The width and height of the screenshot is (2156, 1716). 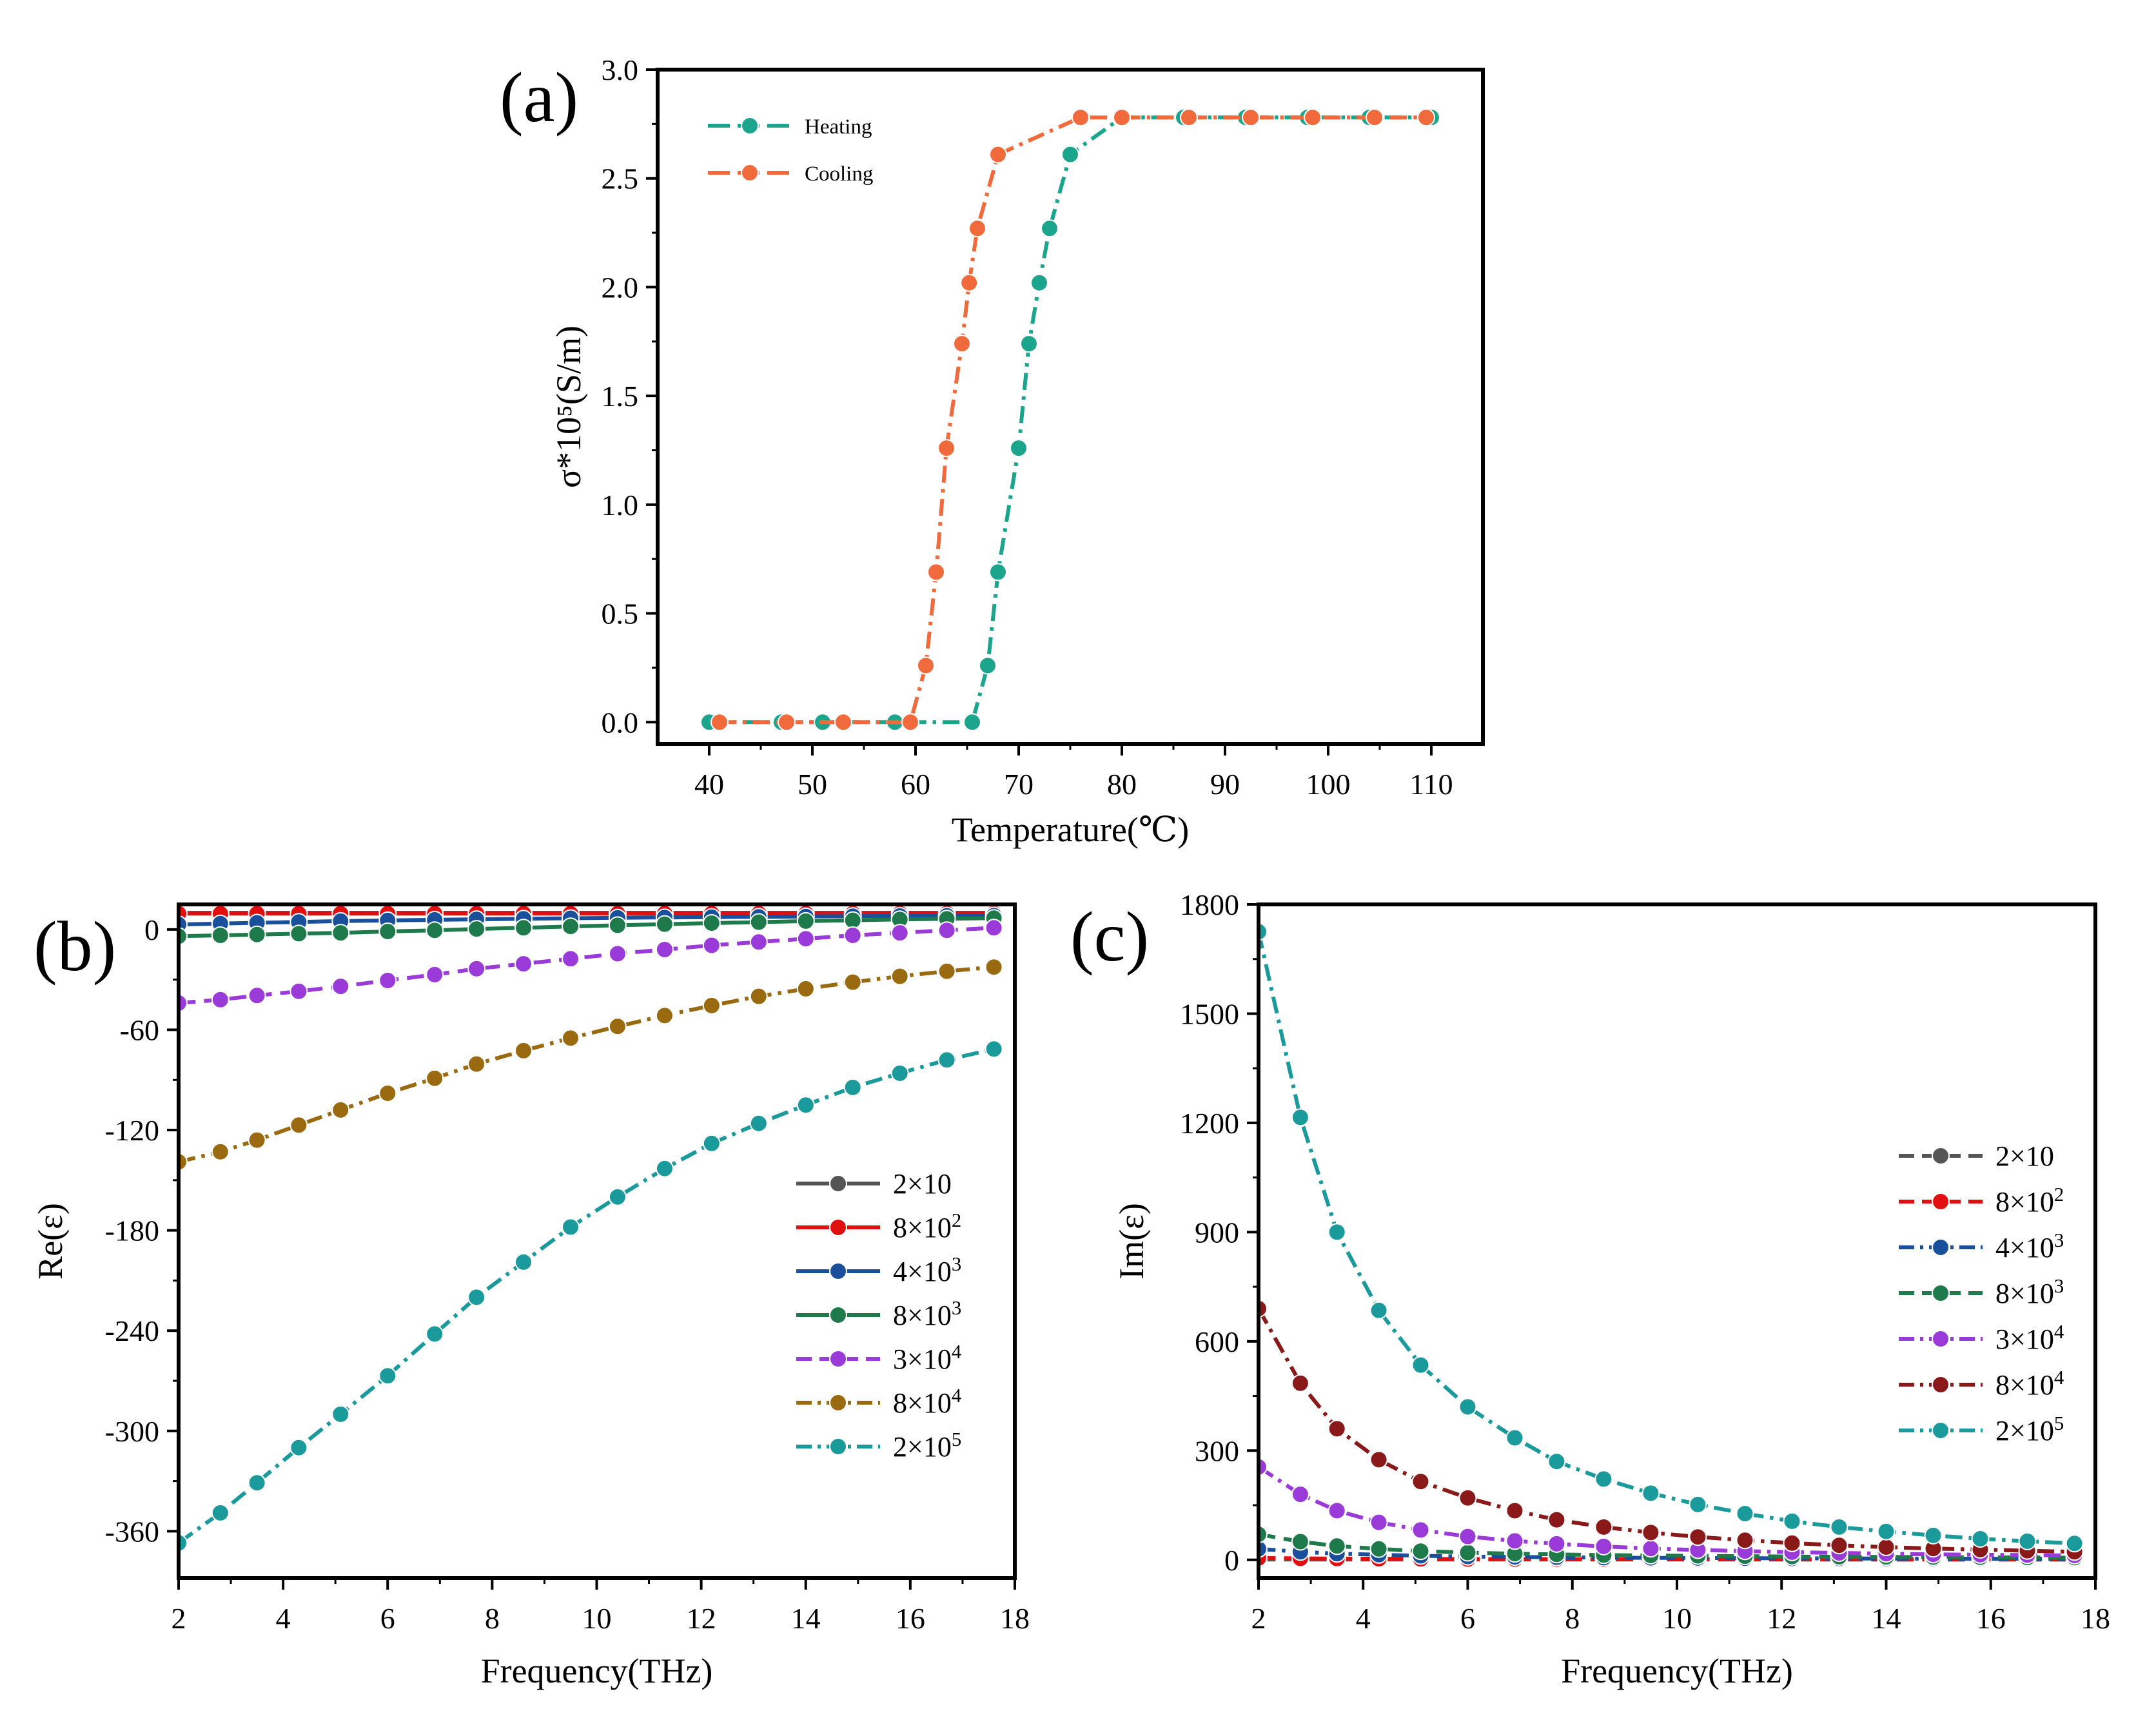 What do you see at coordinates (132, 1230) in the screenshot?
I see `y-tick-label: -180` at bounding box center [132, 1230].